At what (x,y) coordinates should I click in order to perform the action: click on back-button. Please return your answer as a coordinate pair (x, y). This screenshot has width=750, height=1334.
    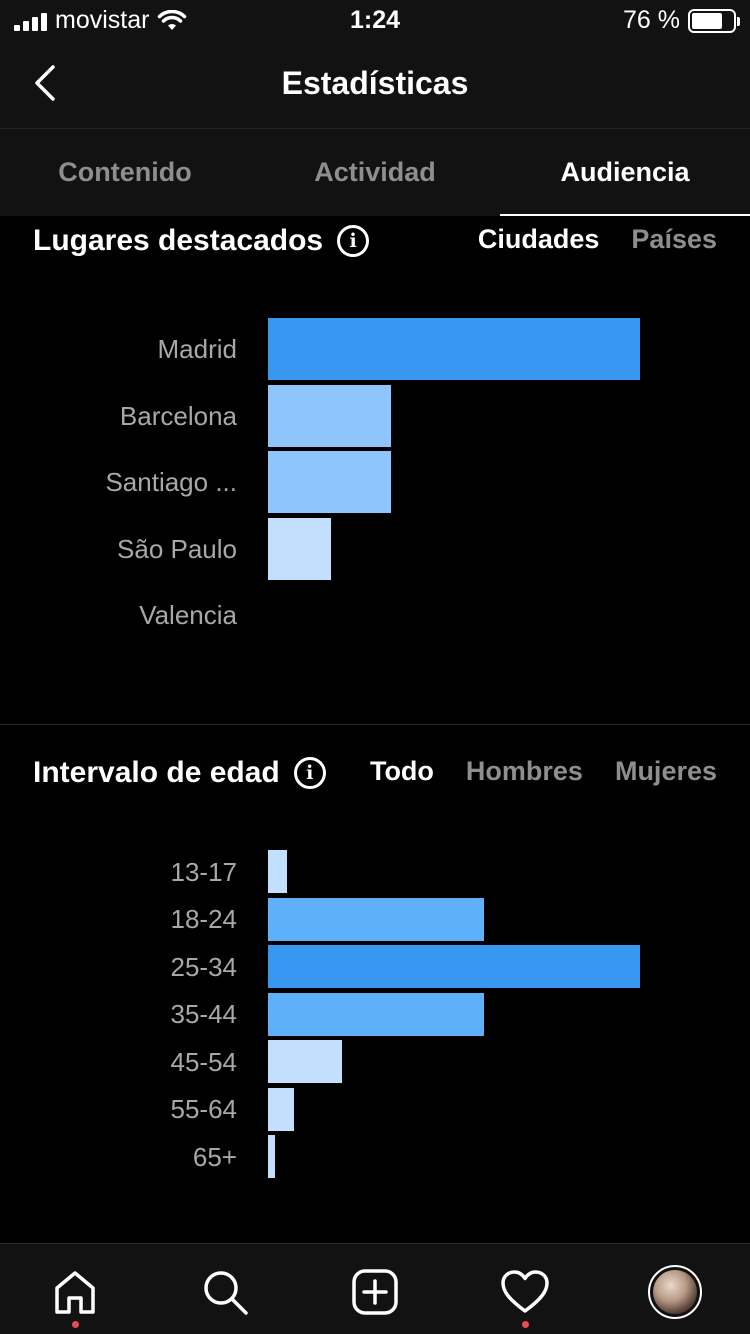
    Looking at the image, I should click on (45, 83).